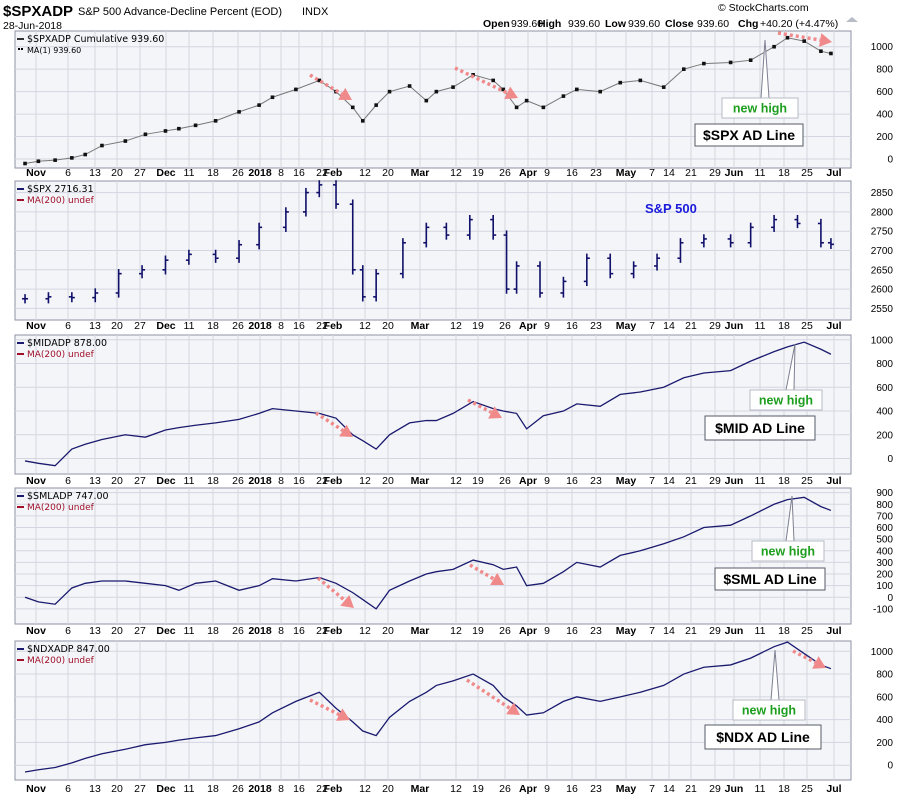 This screenshot has width=900, height=800. I want to click on y-tick-label: 200, so click(884, 435).